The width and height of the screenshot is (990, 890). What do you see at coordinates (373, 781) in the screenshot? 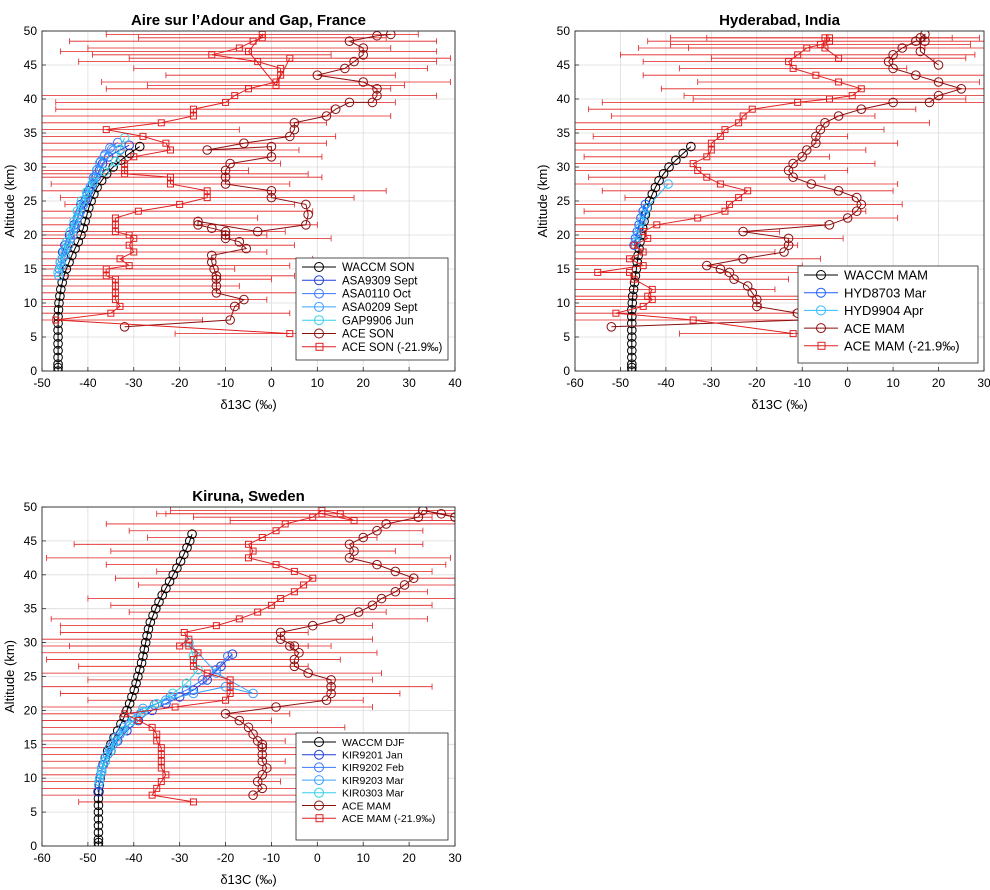
I see `legend-label: KIR9203 Mar` at bounding box center [373, 781].